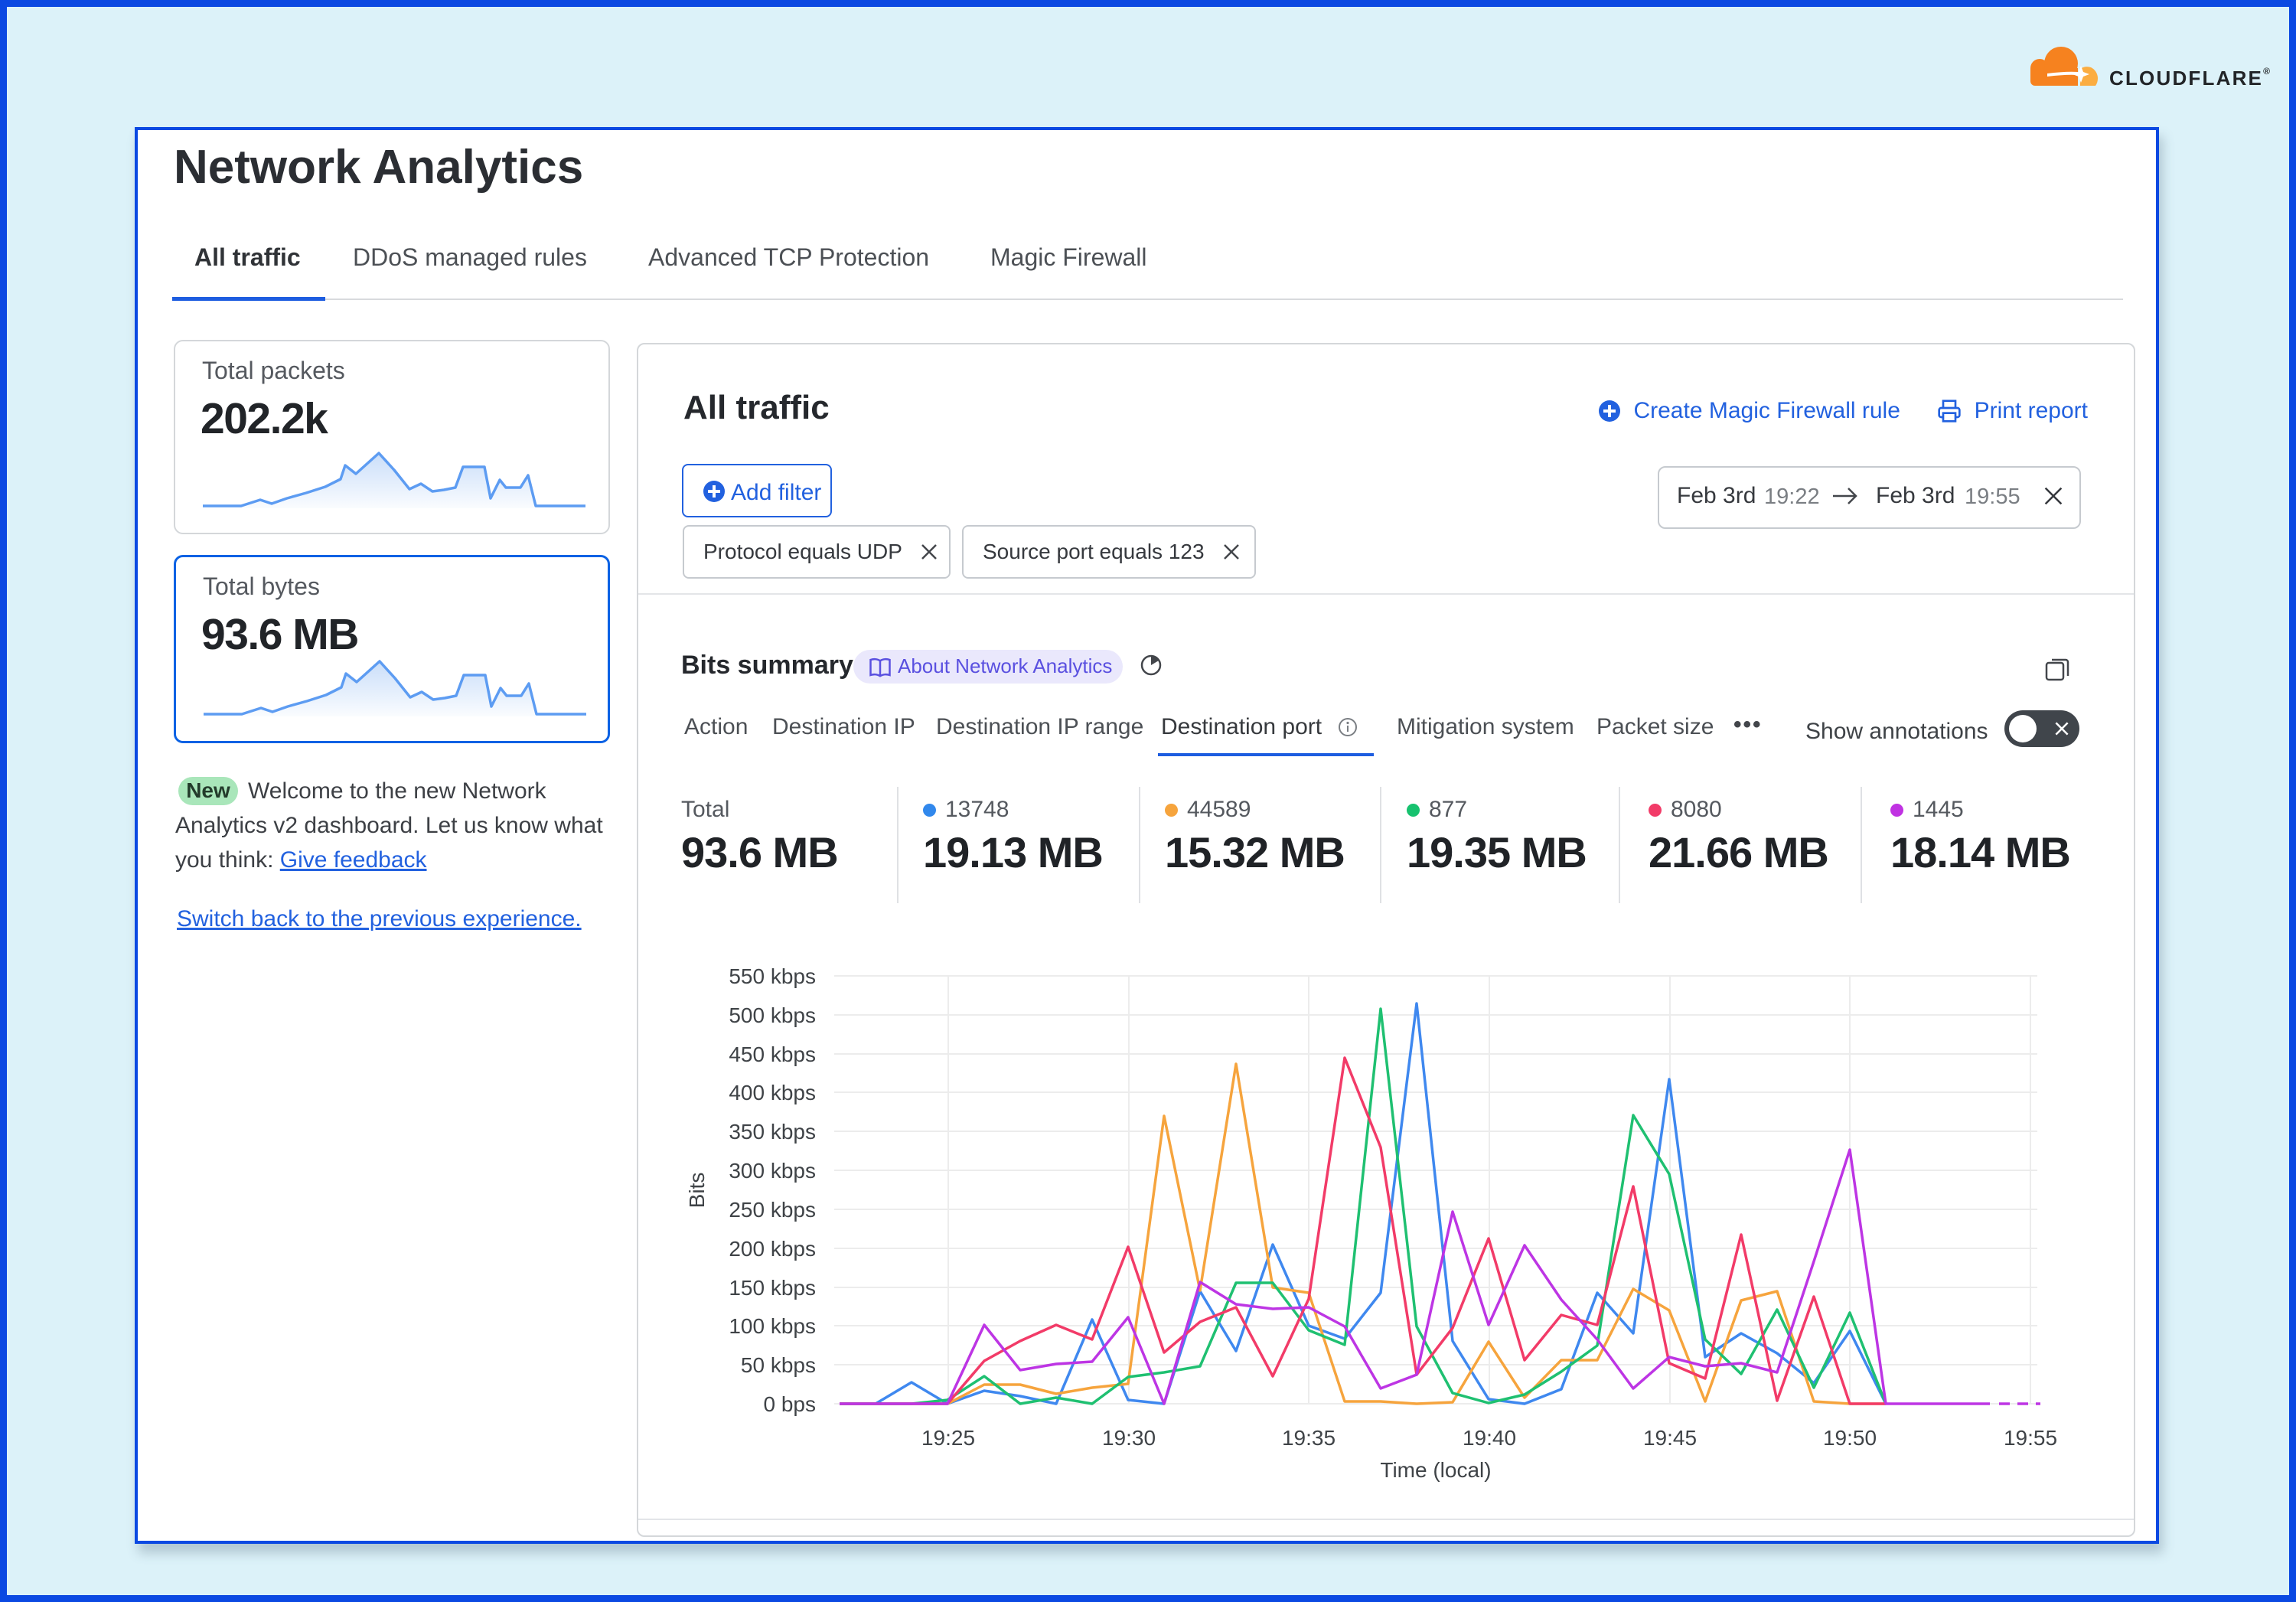 The image size is (2296, 1602). What do you see at coordinates (778, 1365) in the screenshot?
I see `svg-text: 50 kbps` at bounding box center [778, 1365].